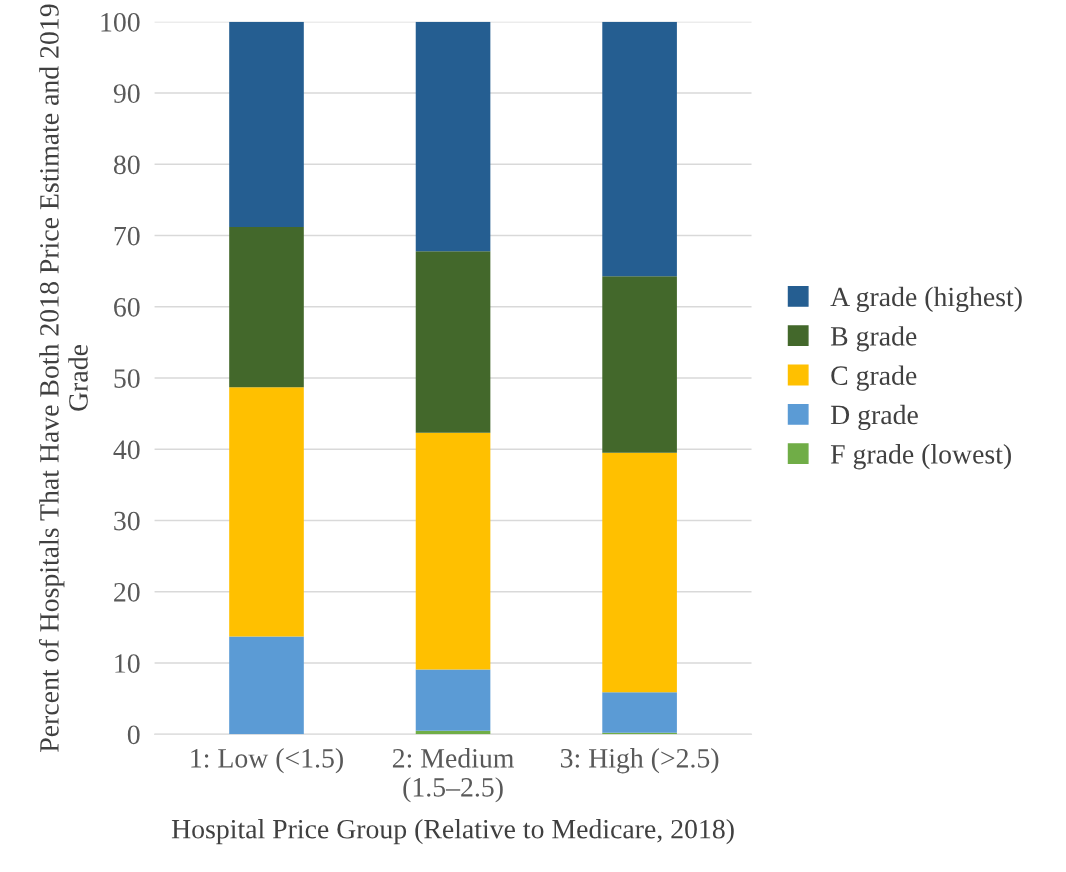 The width and height of the screenshot is (1066, 872). Describe the element at coordinates (133, 735) in the screenshot. I see `y-tick-label: 0` at that location.